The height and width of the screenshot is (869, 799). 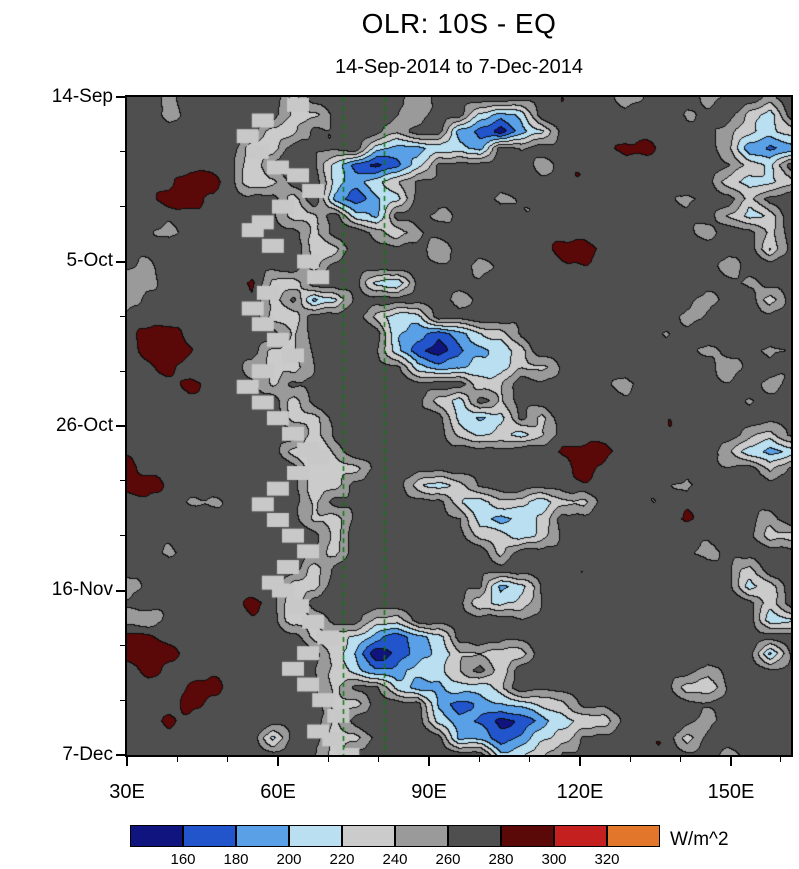 I want to click on y-tick-label-26oct: 26-Oct, so click(x=84, y=425).